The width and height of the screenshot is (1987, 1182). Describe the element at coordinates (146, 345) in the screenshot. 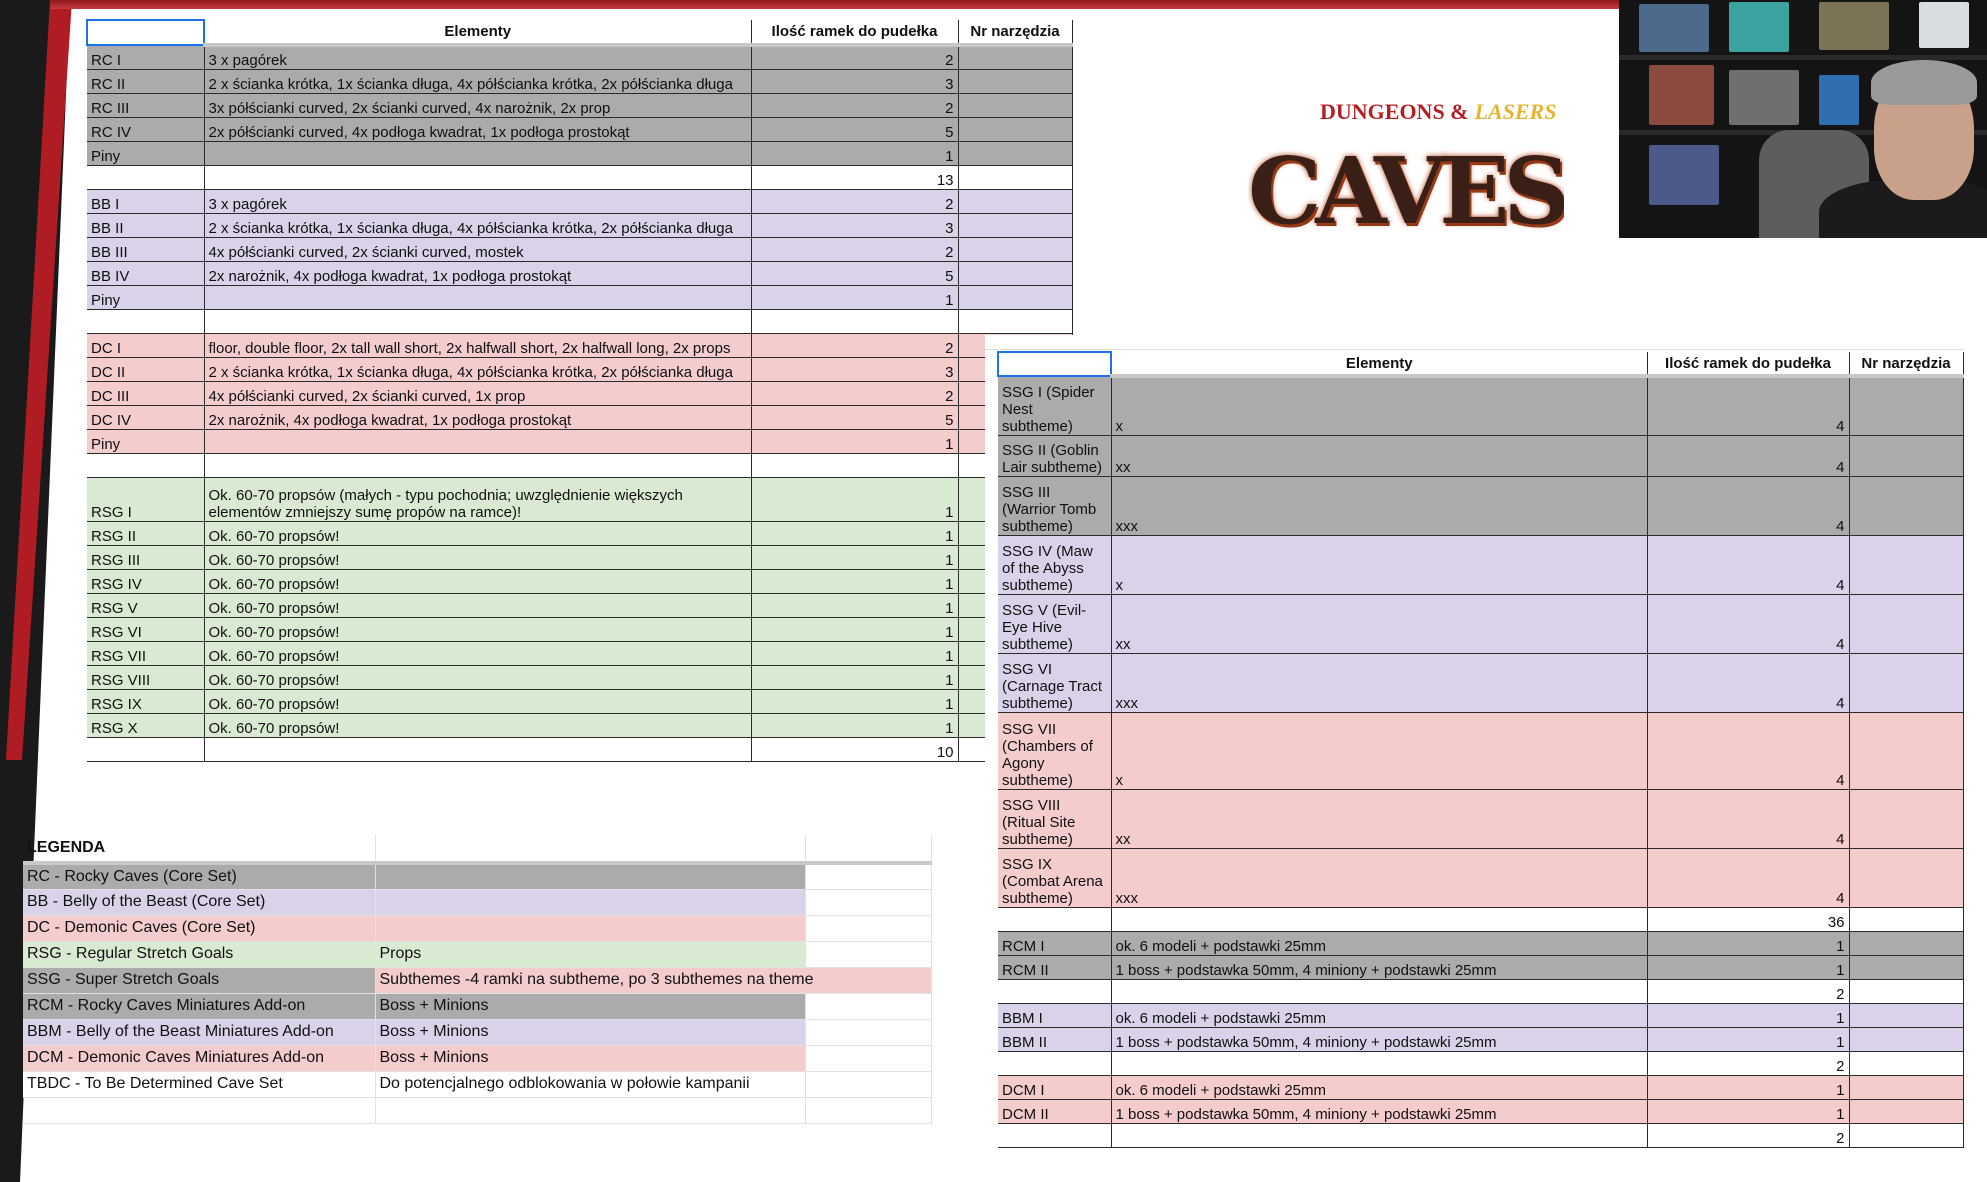

I see `row-code-cell: DC I` at that location.